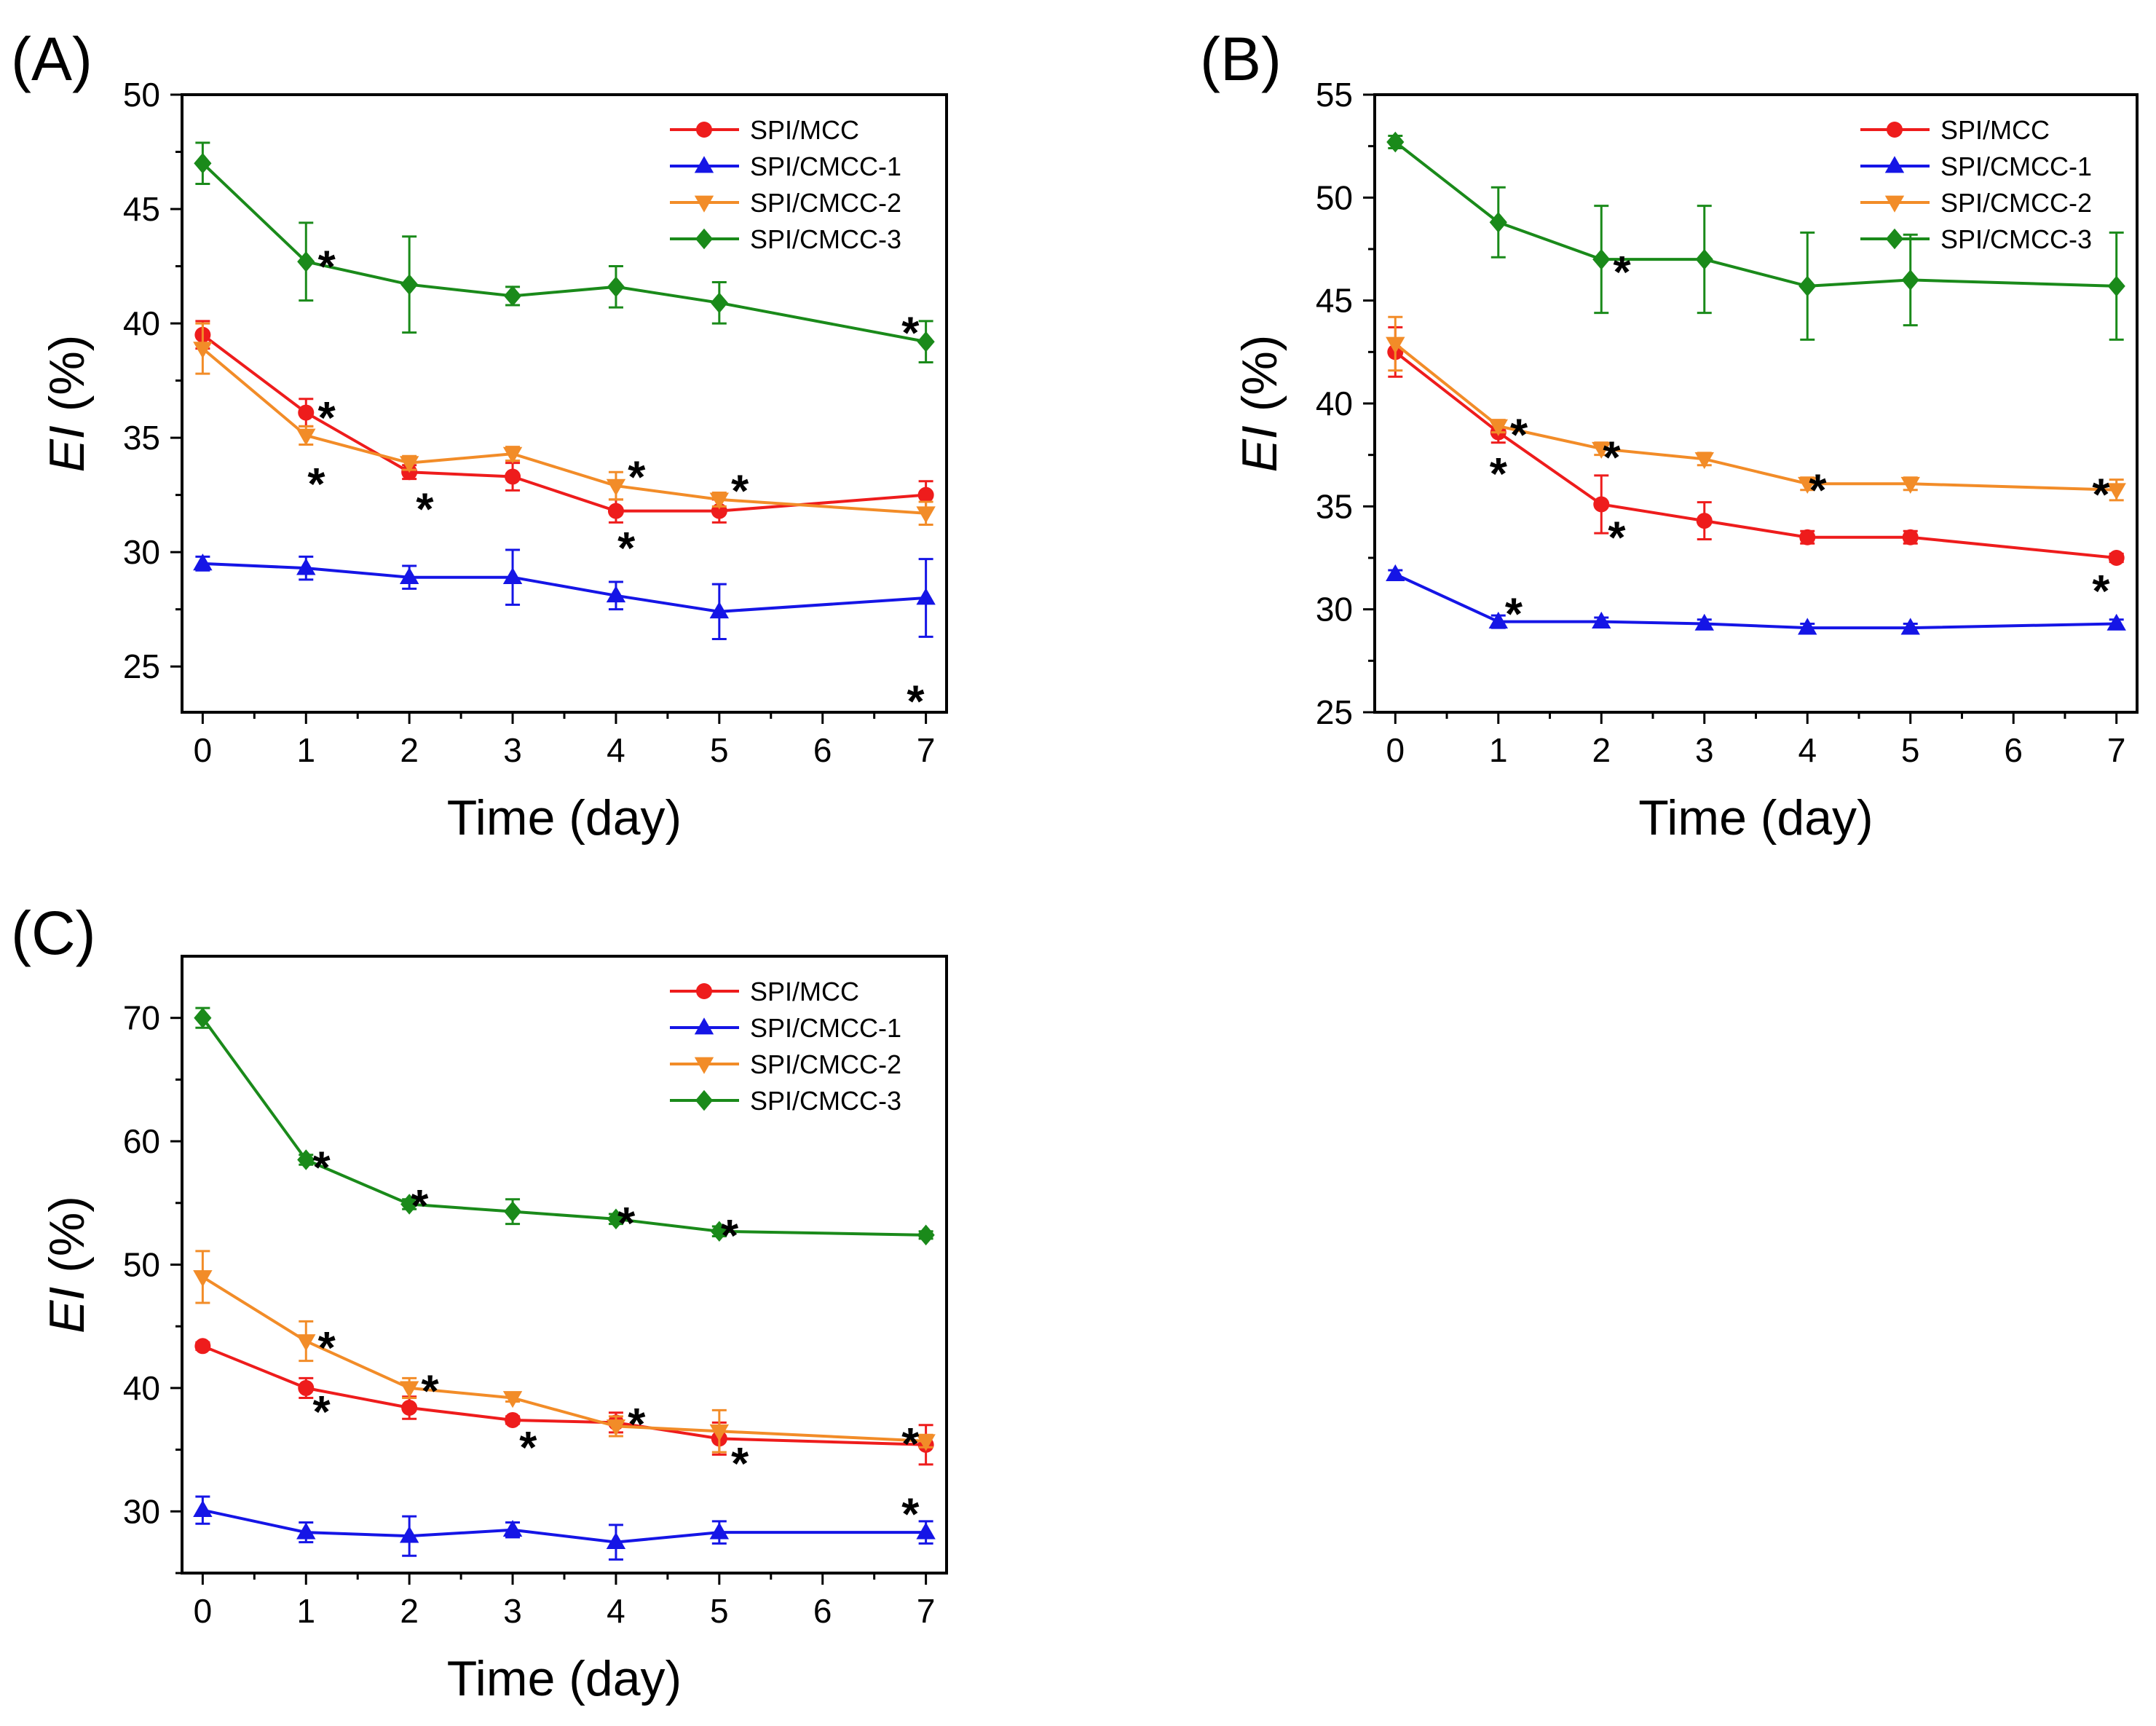  I want to click on legend-label: SPI/CMCC-2, so click(826, 1064).